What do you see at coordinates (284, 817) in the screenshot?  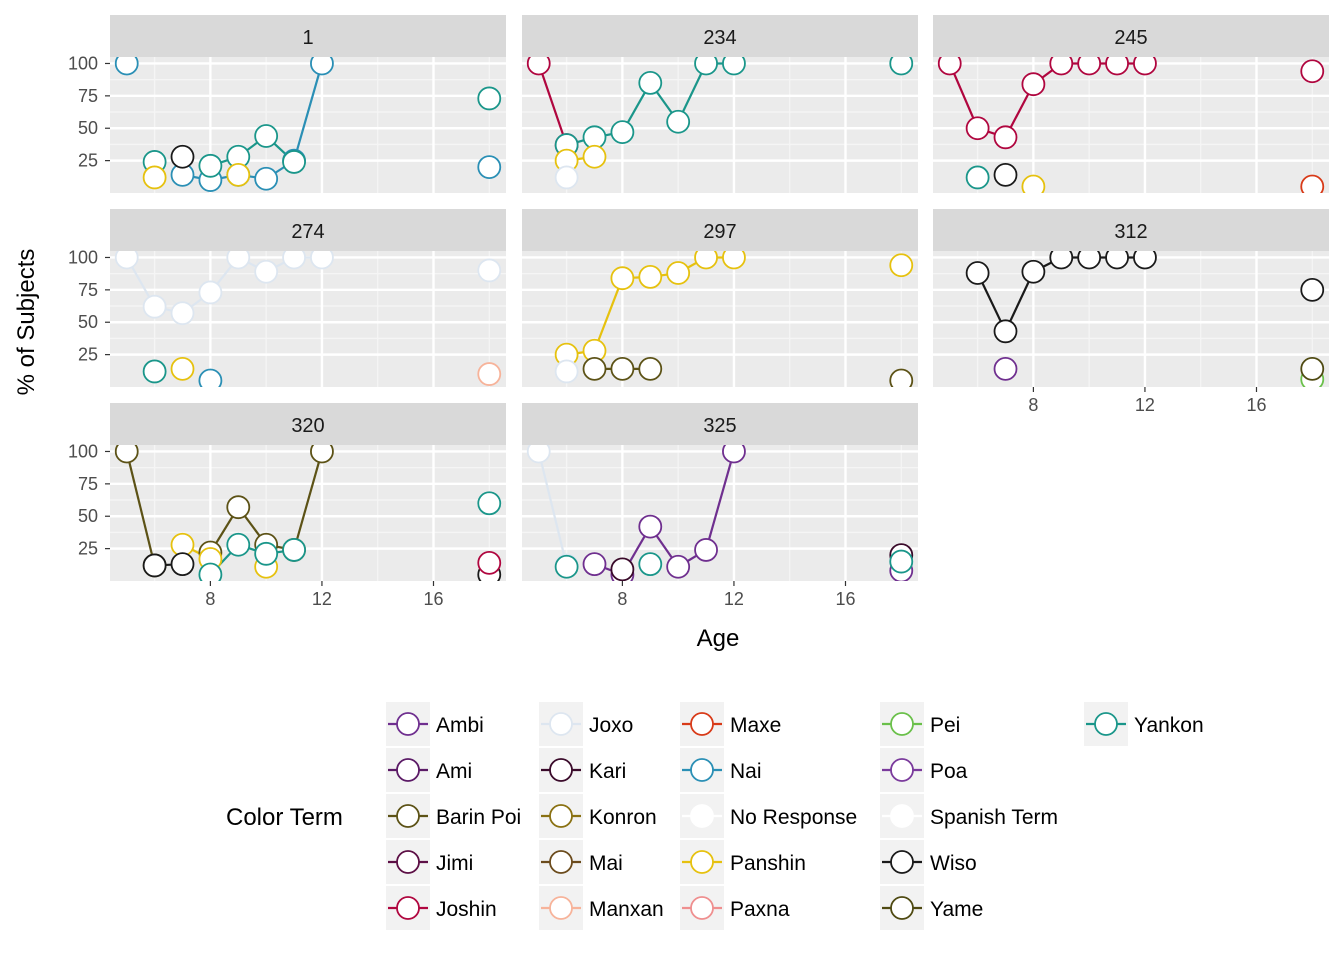 I see `legend-title: Color Term` at bounding box center [284, 817].